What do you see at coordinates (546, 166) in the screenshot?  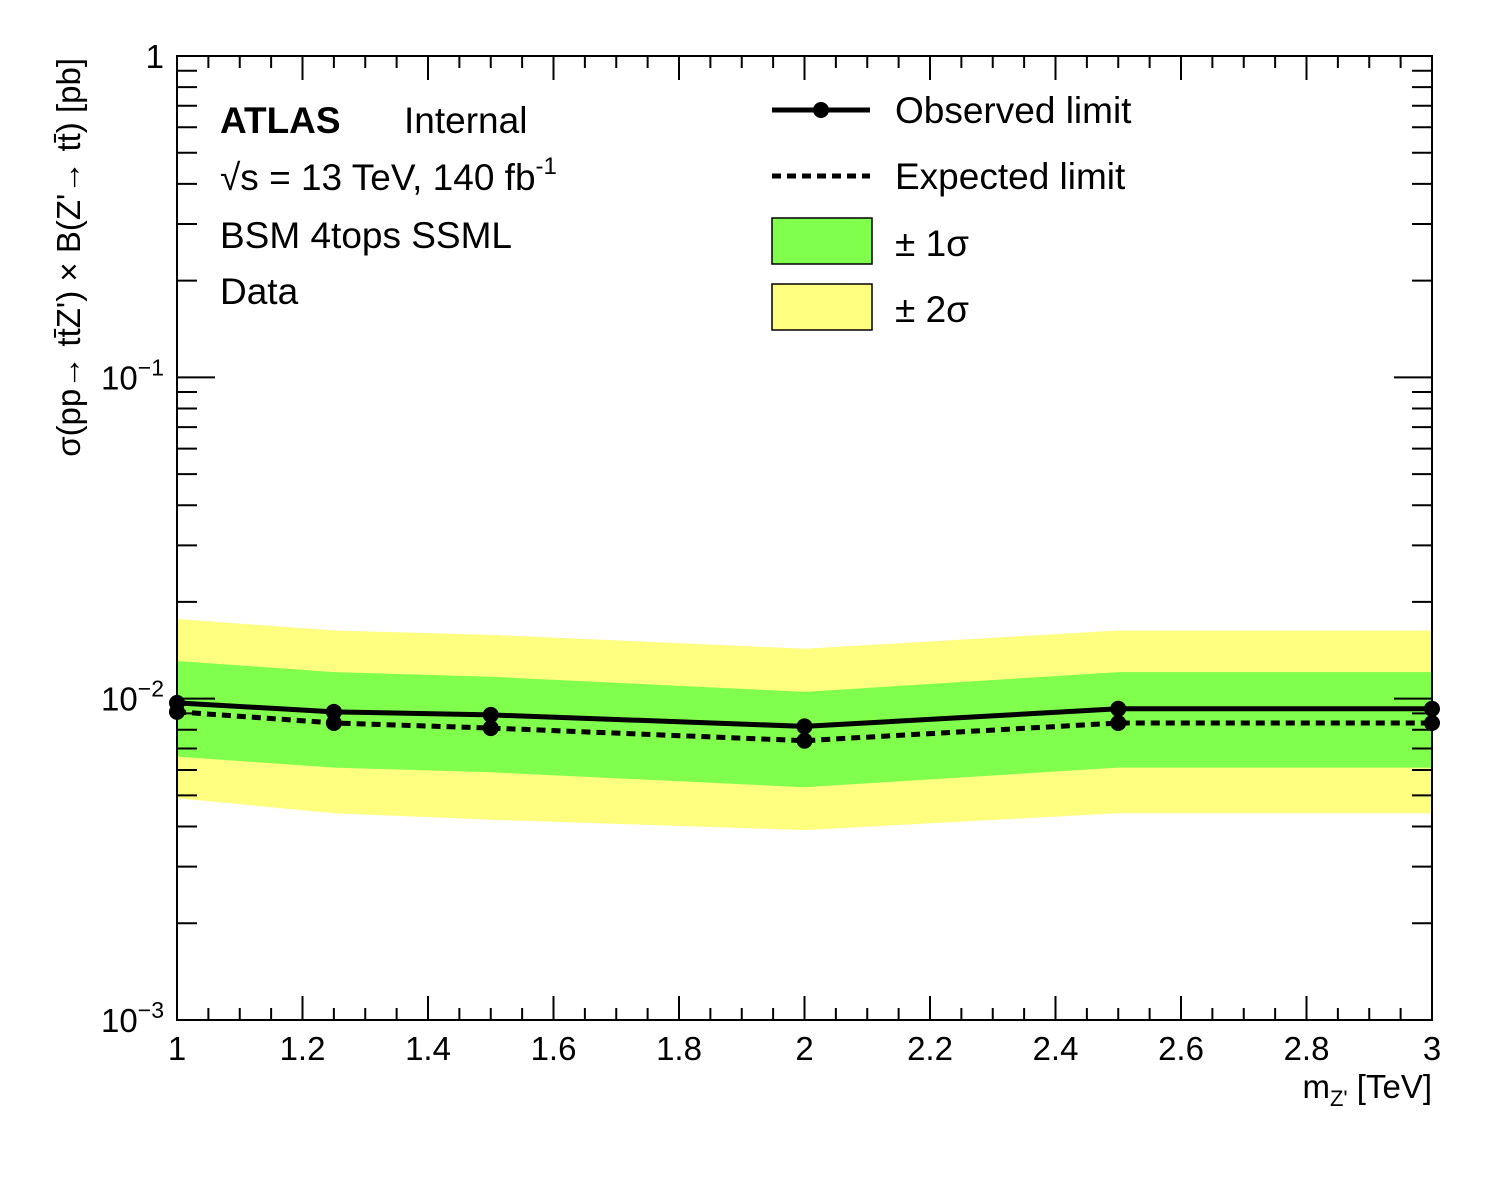 I see `energy-label-exp: -1` at bounding box center [546, 166].